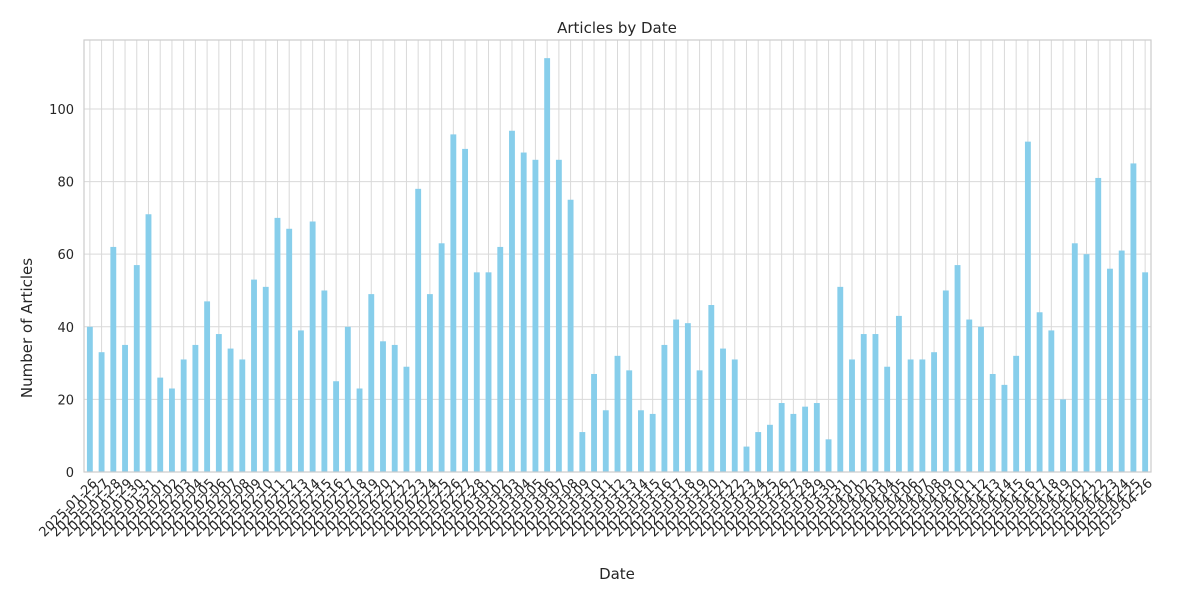 The image size is (1200, 604). What do you see at coordinates (65, 400) in the screenshot?
I see `y-tick-label: 20` at bounding box center [65, 400].